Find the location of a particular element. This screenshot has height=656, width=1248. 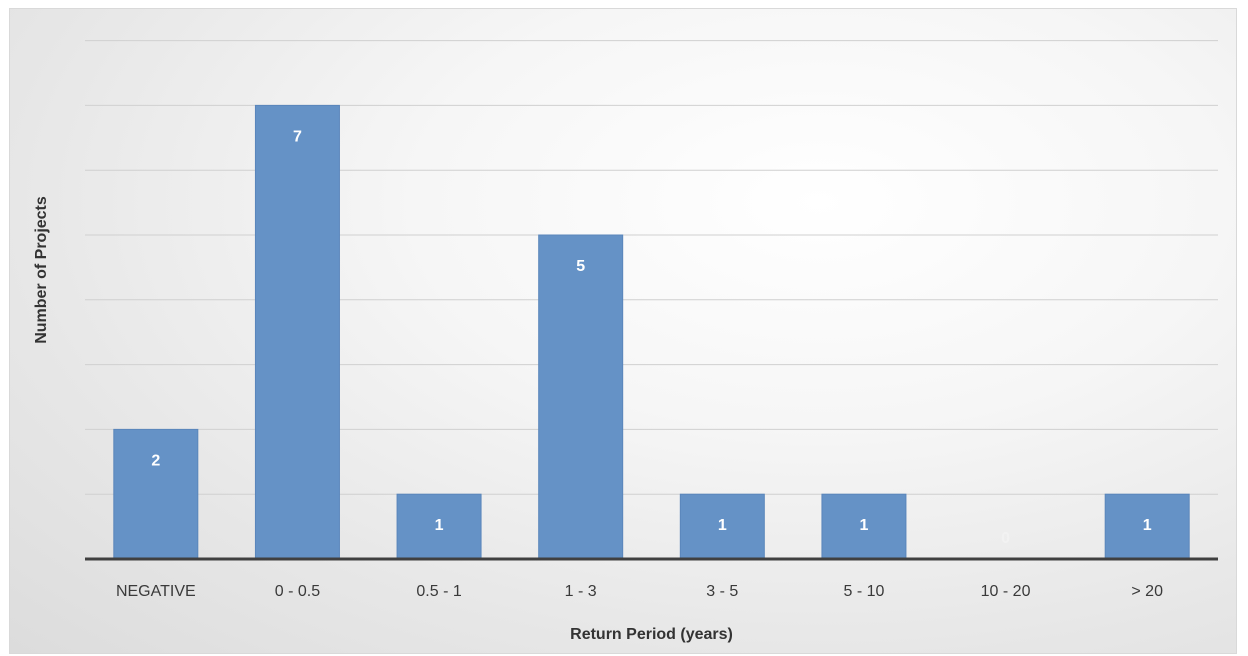

x-axis-title: Return Period (years) is located at coordinates (651, 634).